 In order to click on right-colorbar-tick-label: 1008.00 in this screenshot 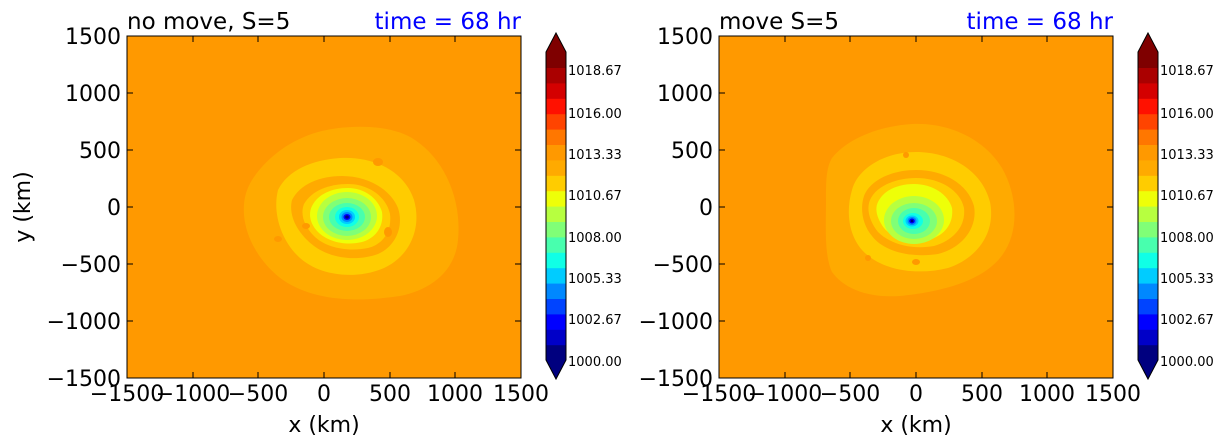, I will do `click(1187, 238)`.